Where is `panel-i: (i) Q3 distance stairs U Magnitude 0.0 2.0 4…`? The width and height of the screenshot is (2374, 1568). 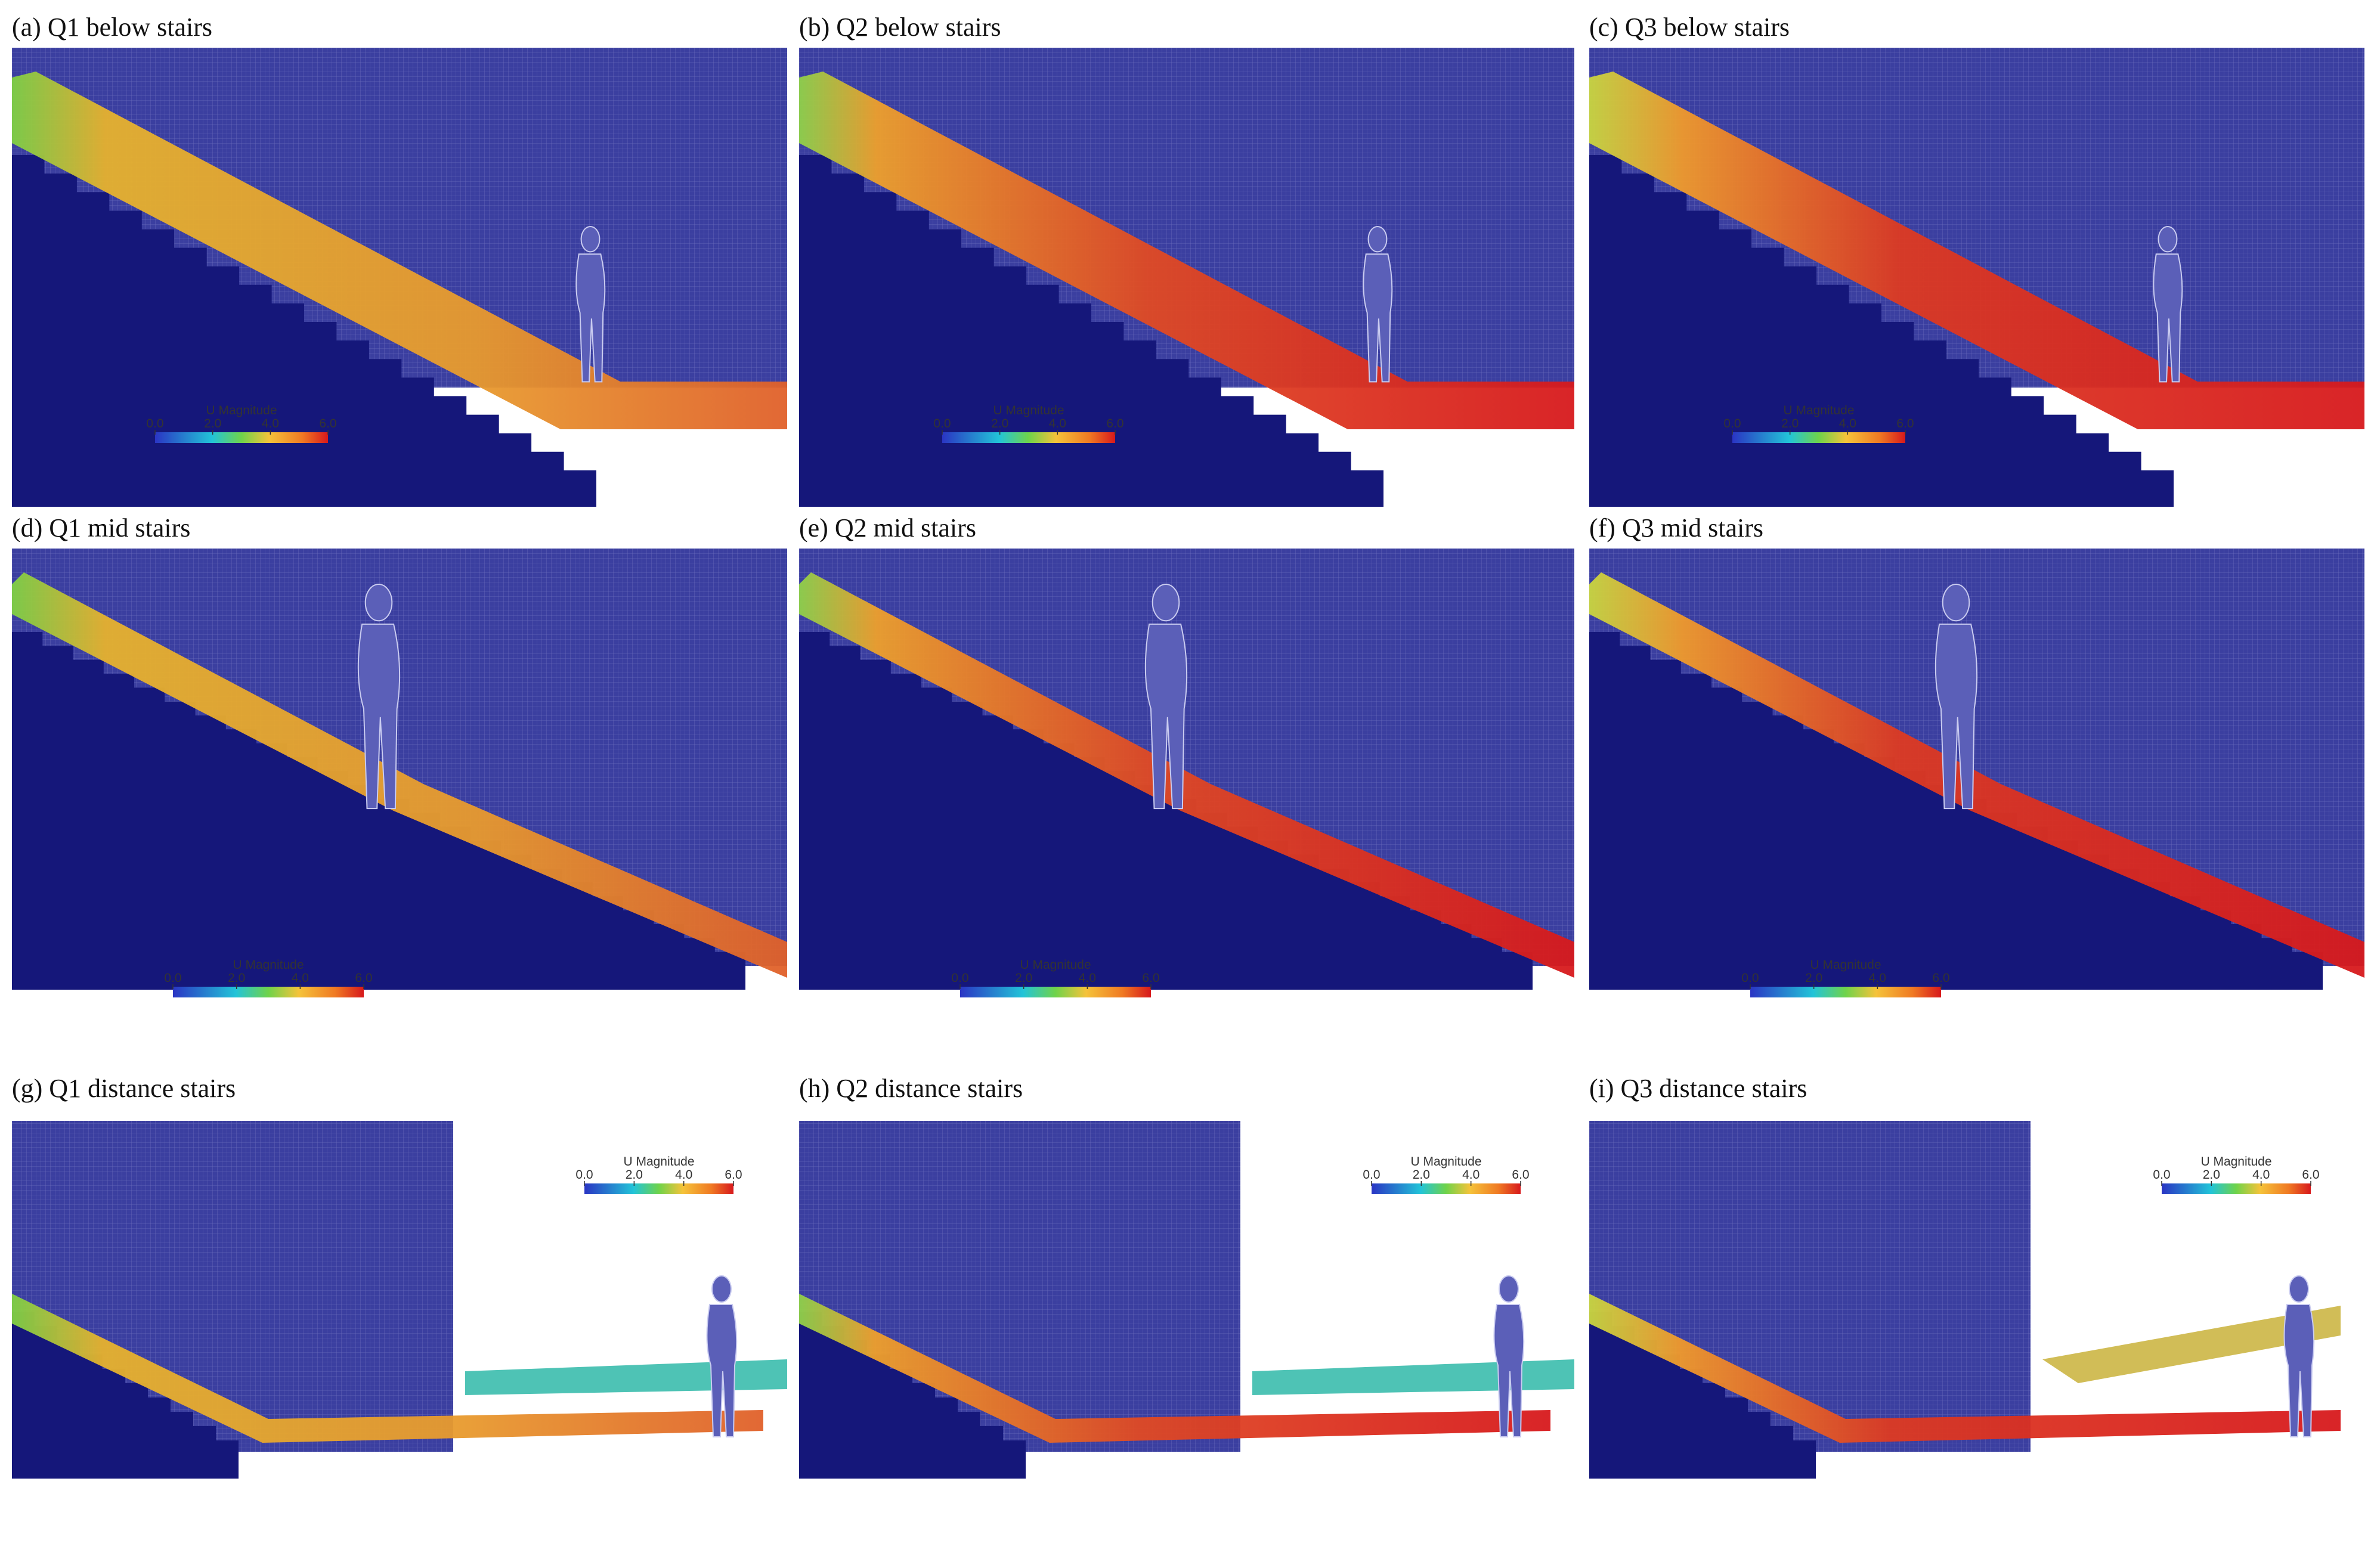
panel-i: (i) Q3 distance stairs U Magnitude 0.0 2.0 4… is located at coordinates (1976, 1320).